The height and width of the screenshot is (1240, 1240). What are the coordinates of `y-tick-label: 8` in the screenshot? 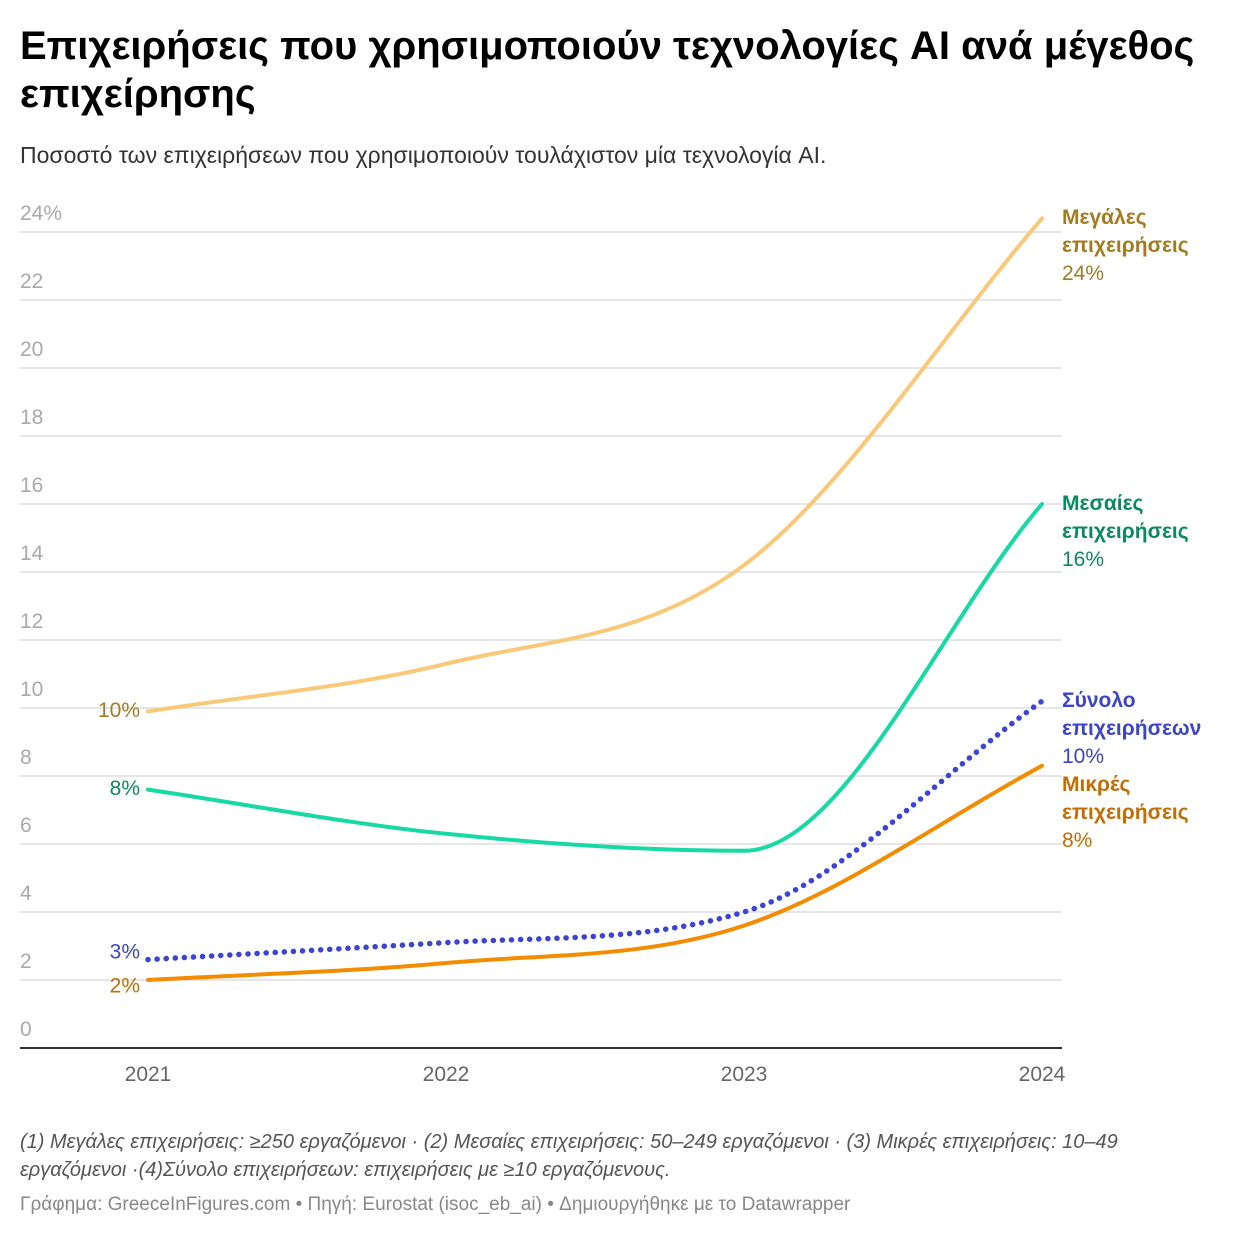 It's located at (26, 757).